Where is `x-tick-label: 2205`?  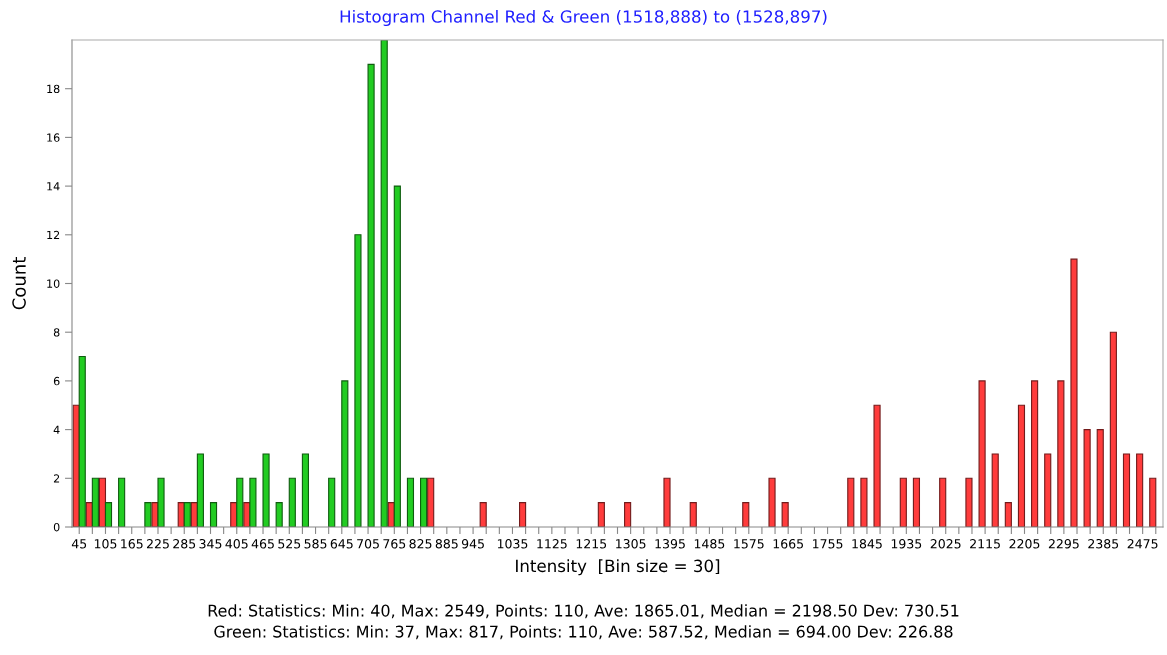 x-tick-label: 2205 is located at coordinates (1024, 544).